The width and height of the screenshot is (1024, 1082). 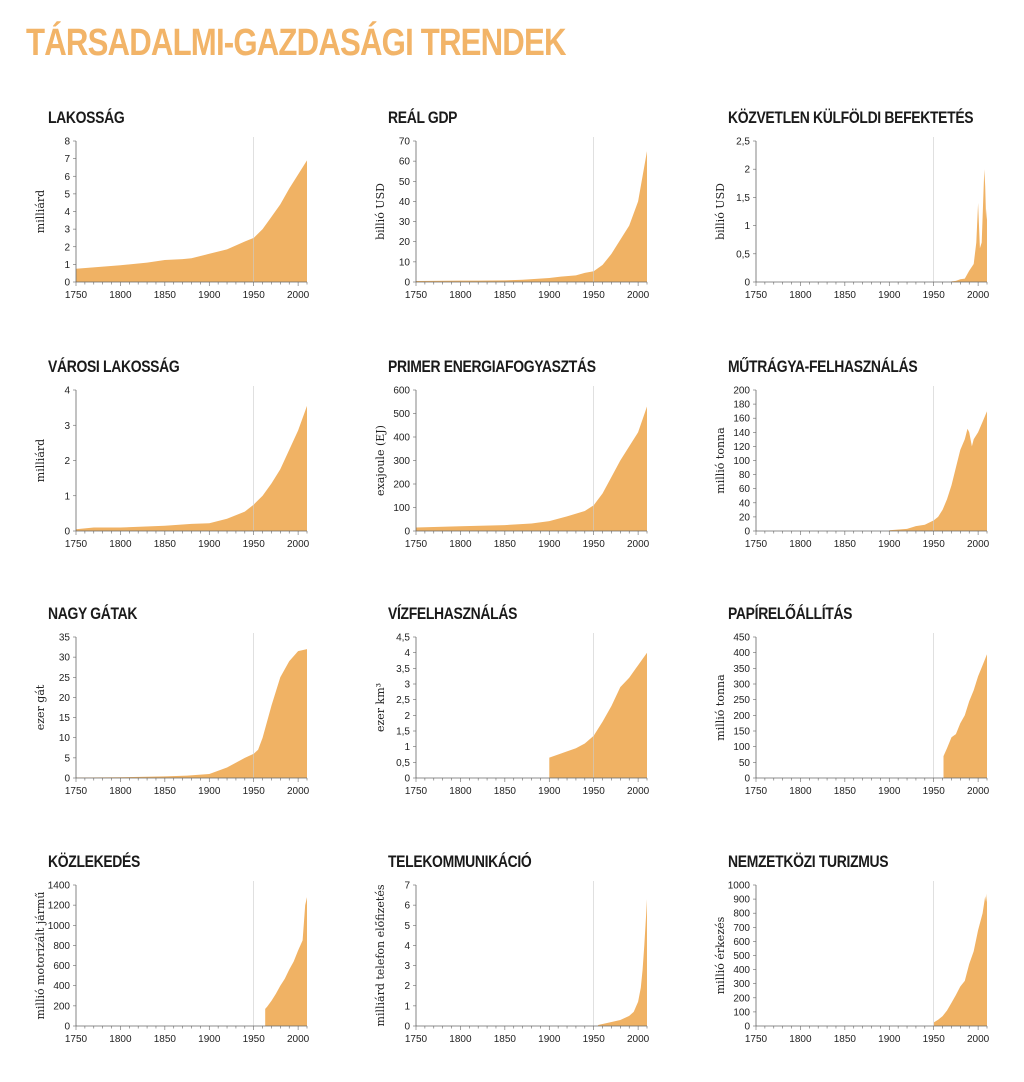 What do you see at coordinates (741, 447) in the screenshot?
I see `y-tick-label: 120` at bounding box center [741, 447].